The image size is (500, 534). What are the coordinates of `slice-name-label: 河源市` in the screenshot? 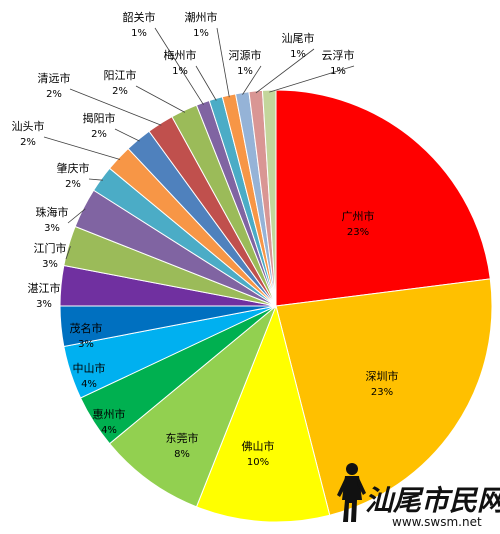 It's located at (245, 55).